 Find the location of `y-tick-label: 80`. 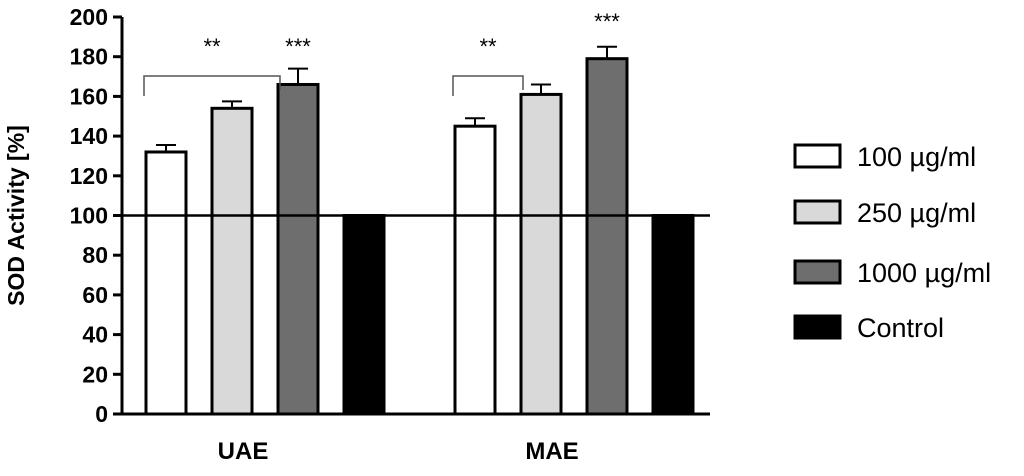

y-tick-label: 80 is located at coordinates (95, 255).